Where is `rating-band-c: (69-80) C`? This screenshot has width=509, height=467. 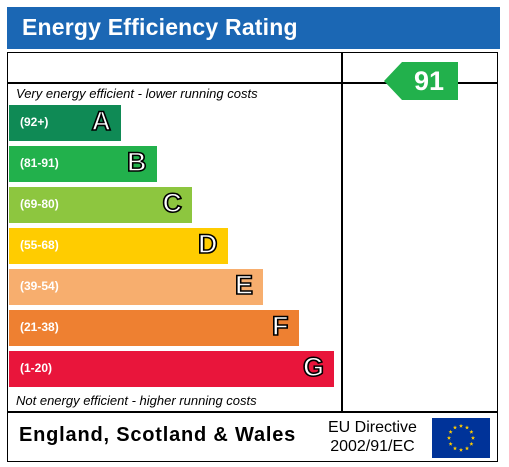
rating-band-c: (69-80) C is located at coordinates (100, 205).